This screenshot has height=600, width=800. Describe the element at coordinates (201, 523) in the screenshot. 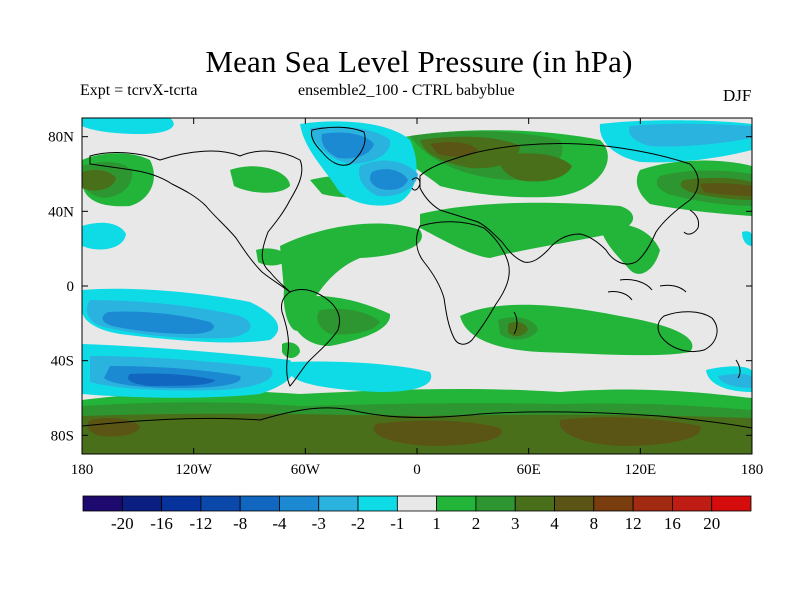

I see `colorbar-label: -12` at that location.